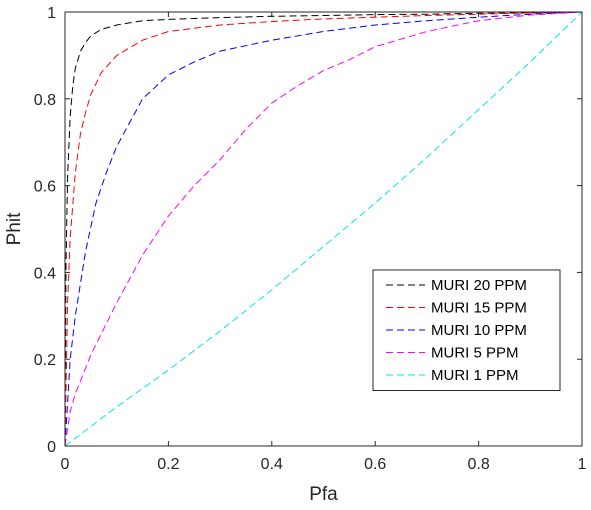 This screenshot has width=591, height=510. I want to click on legend-label: MURI 20 PPM, so click(479, 285).